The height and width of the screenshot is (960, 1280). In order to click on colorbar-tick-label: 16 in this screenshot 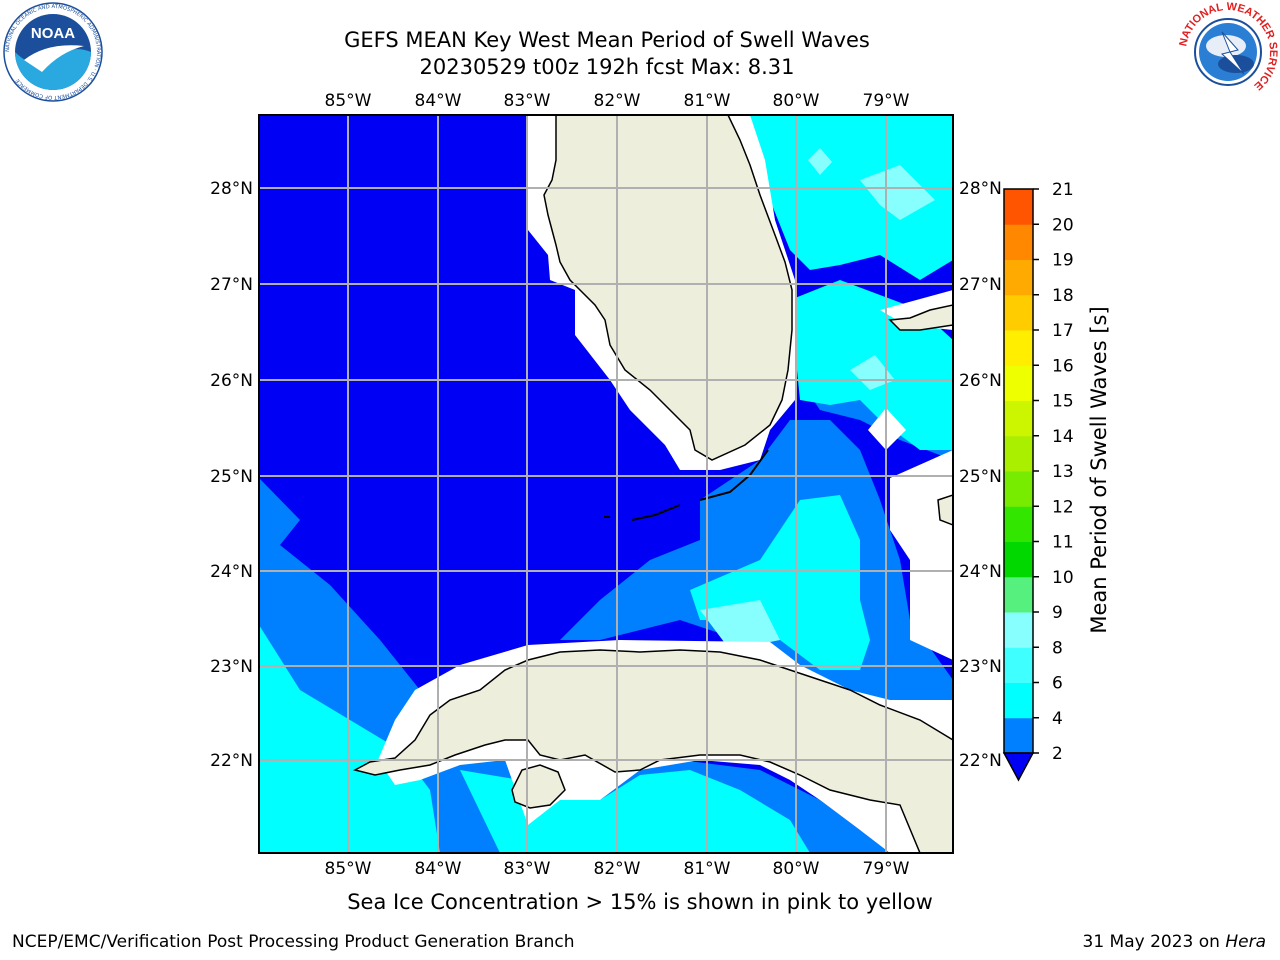, I will do `click(1063, 366)`.